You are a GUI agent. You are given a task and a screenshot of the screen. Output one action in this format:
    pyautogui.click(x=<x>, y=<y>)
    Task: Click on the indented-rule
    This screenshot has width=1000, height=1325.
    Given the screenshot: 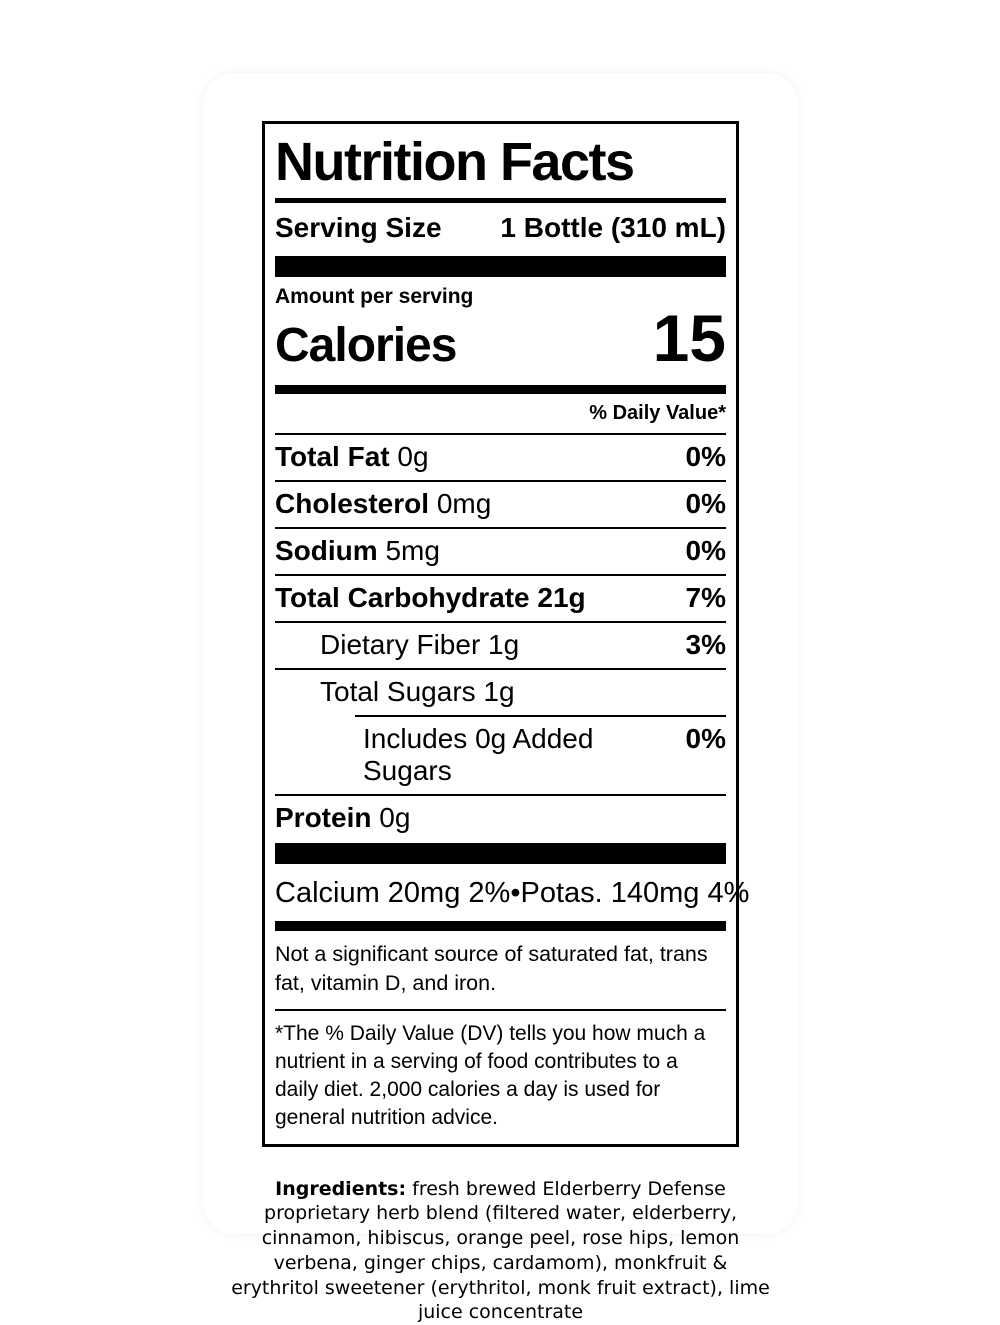 What is the action you would take?
    pyautogui.click(x=540, y=716)
    